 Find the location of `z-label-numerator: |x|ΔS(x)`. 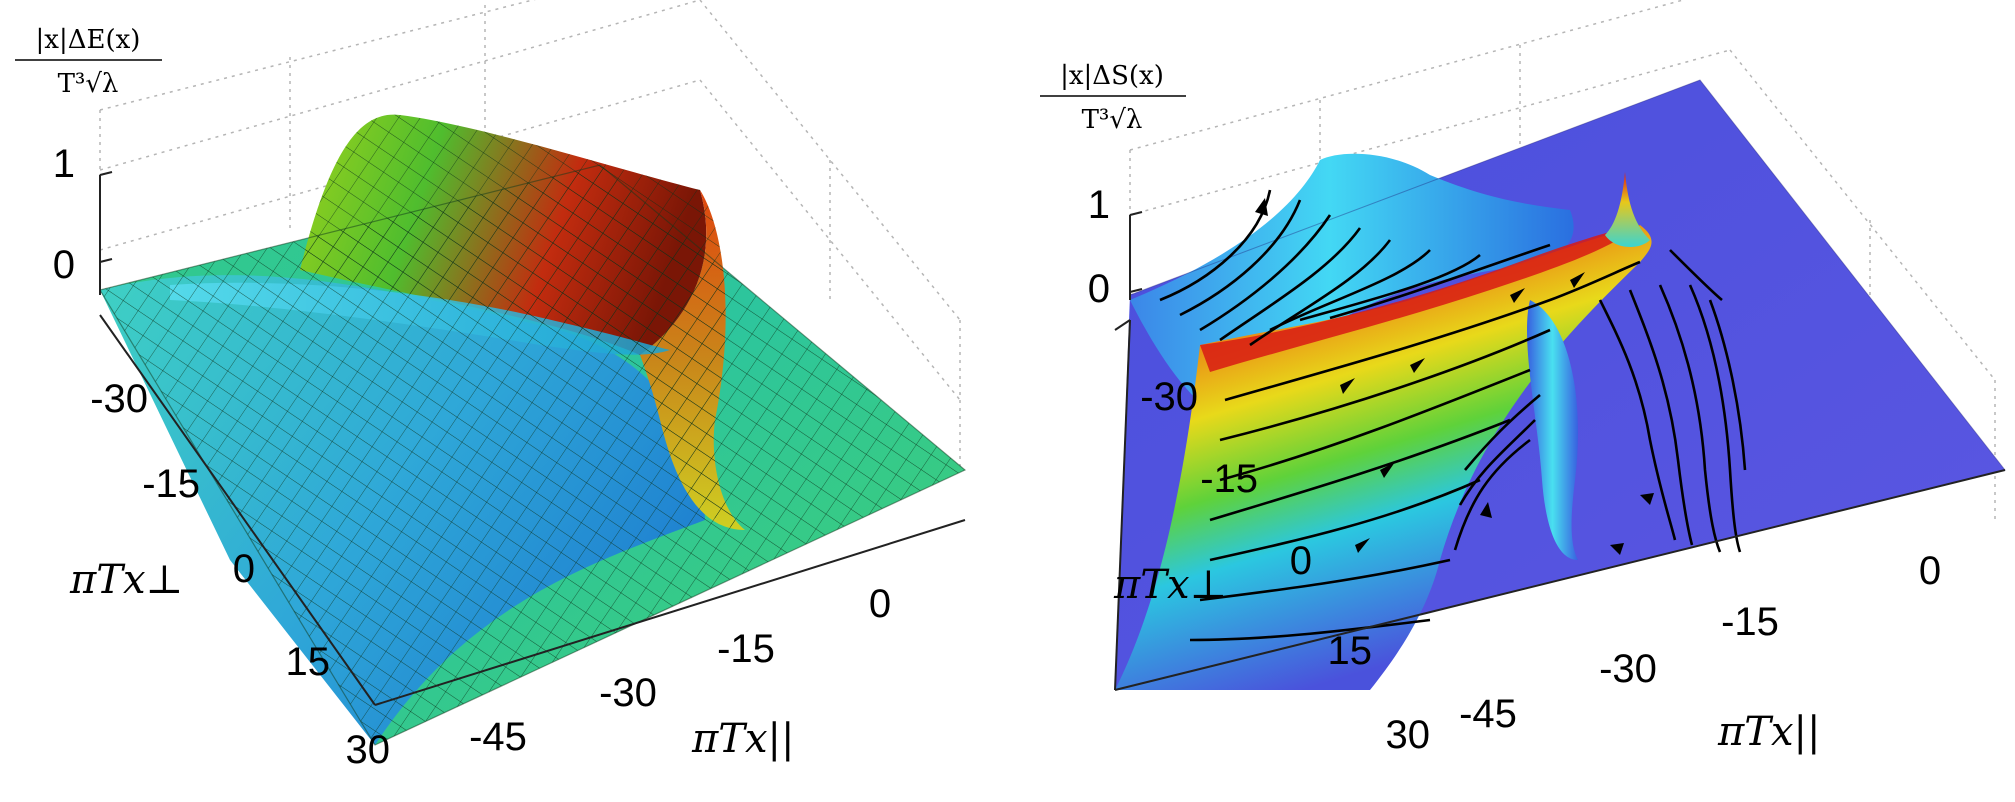

z-label-numerator: |x|ΔS(x) is located at coordinates (1112, 76).